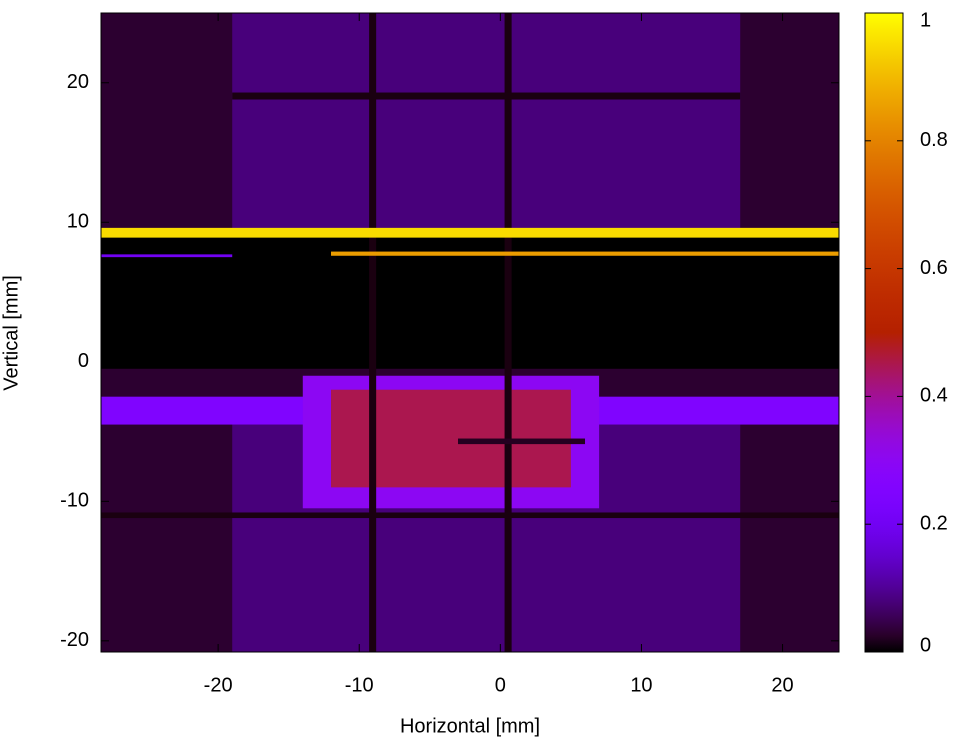 The width and height of the screenshot is (953, 741). Describe the element at coordinates (934, 396) in the screenshot. I see `colorbar-tick-label: 0.4` at that location.